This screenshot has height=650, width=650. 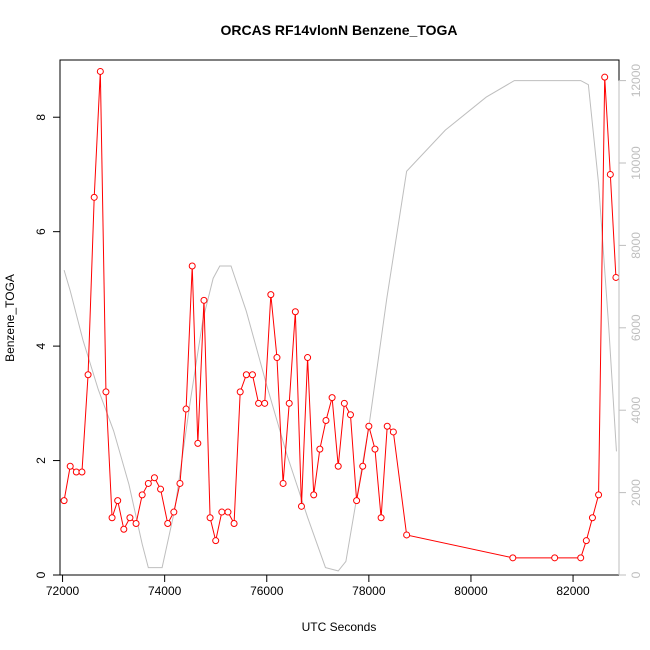 I want to click on y2-tick-label: 8000, so click(x=636, y=245).